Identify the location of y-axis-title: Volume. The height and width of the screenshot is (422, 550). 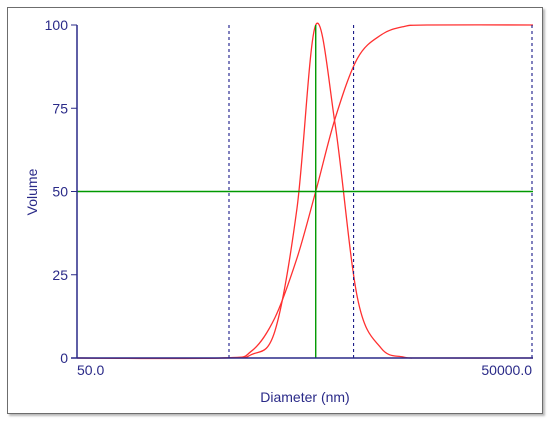
(32, 191).